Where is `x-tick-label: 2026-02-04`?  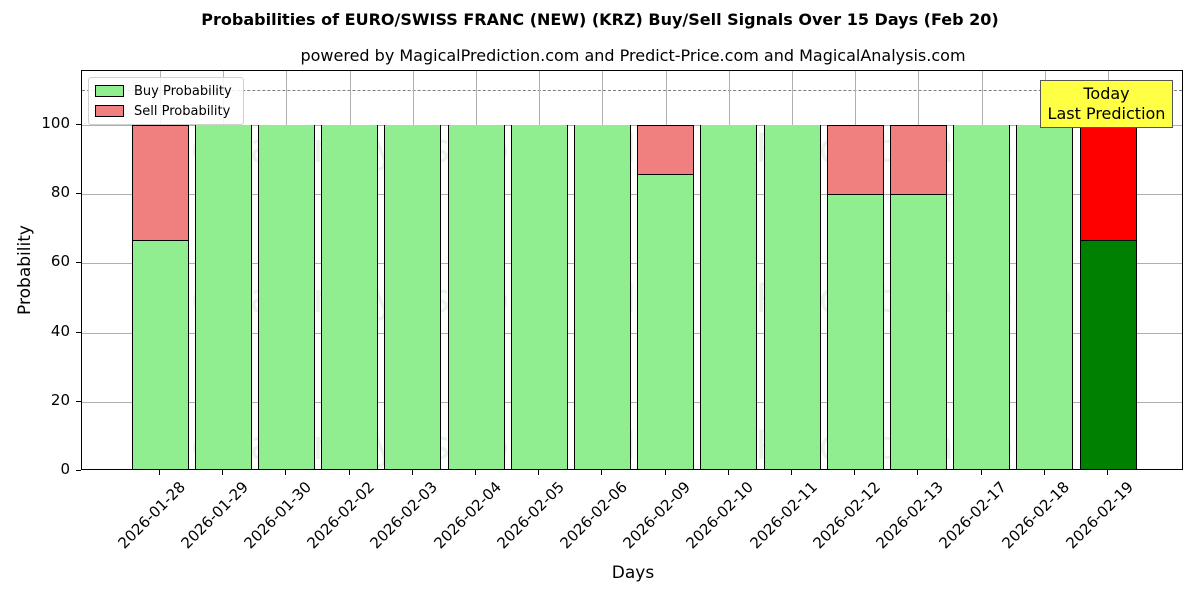
x-tick-label: 2026-02-04 is located at coordinates (467, 515).